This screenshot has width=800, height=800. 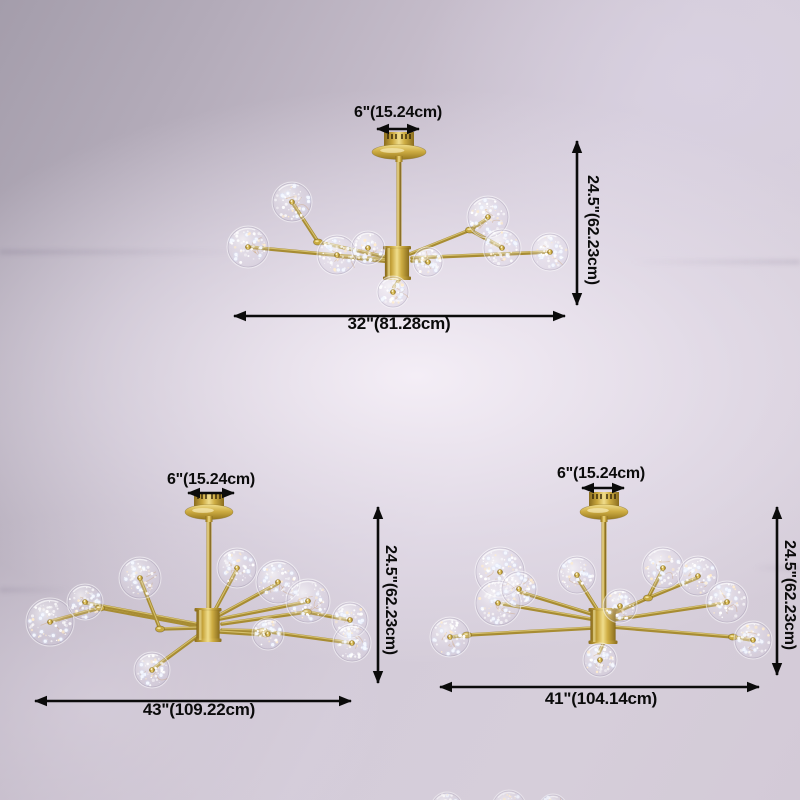 I want to click on width-arrow-left, so click(x=193, y=701).